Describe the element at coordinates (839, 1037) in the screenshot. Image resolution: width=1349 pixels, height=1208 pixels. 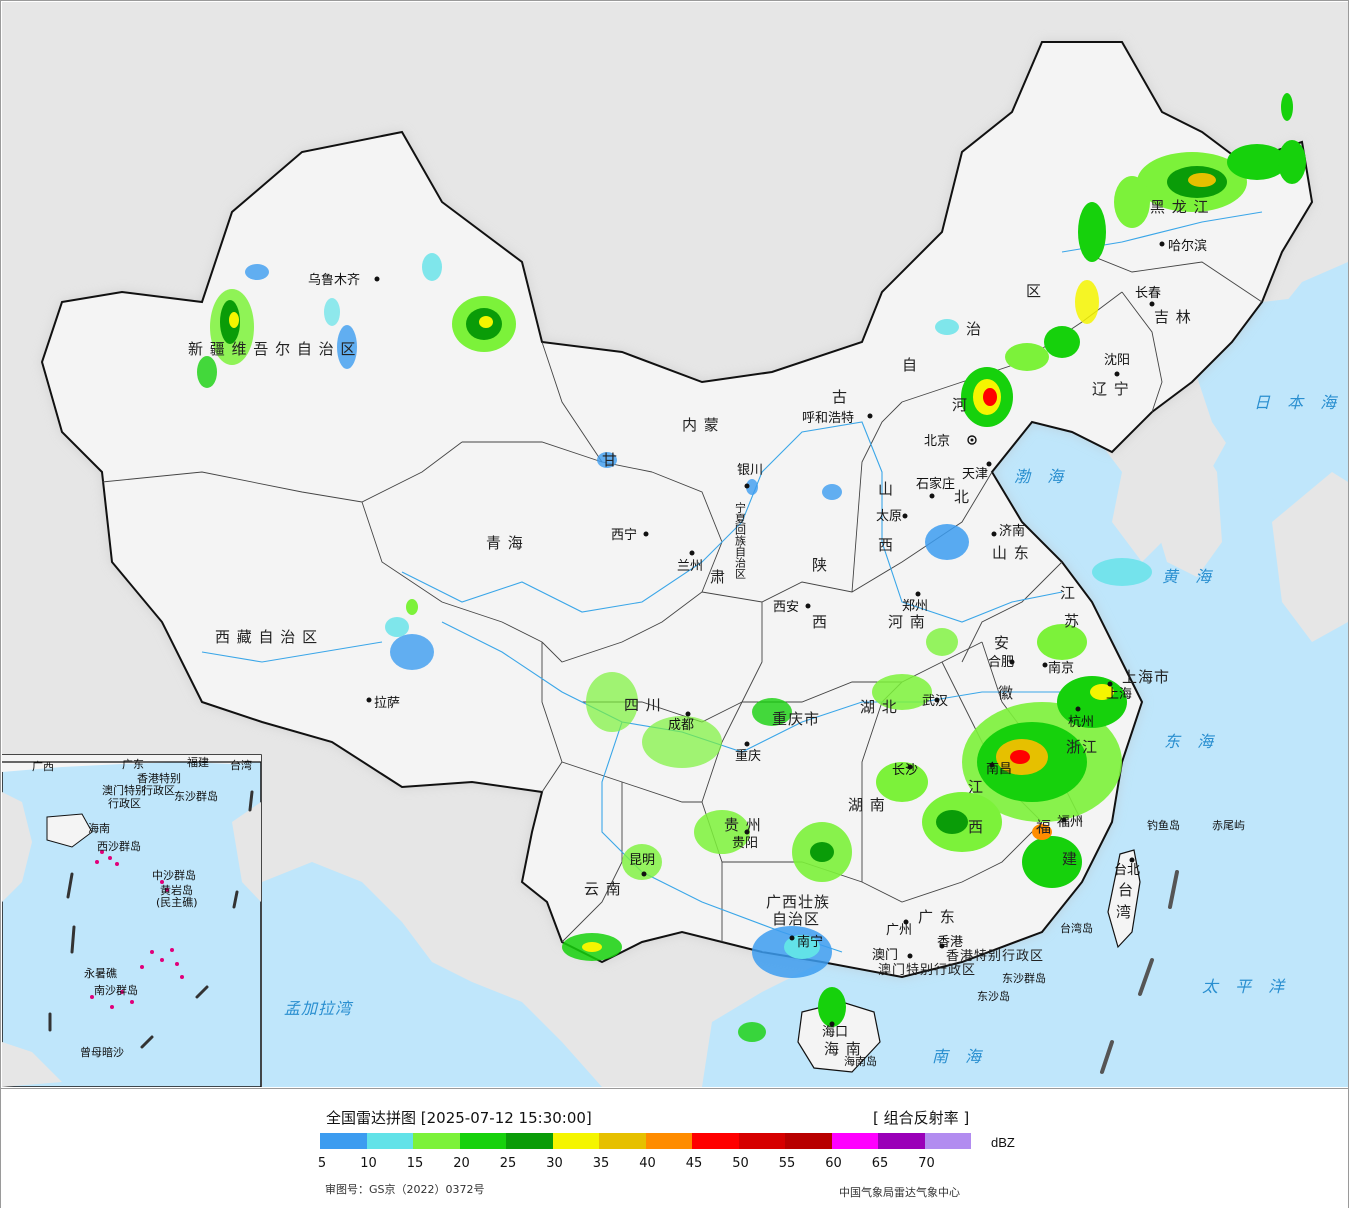
I see `hainan-island` at that location.